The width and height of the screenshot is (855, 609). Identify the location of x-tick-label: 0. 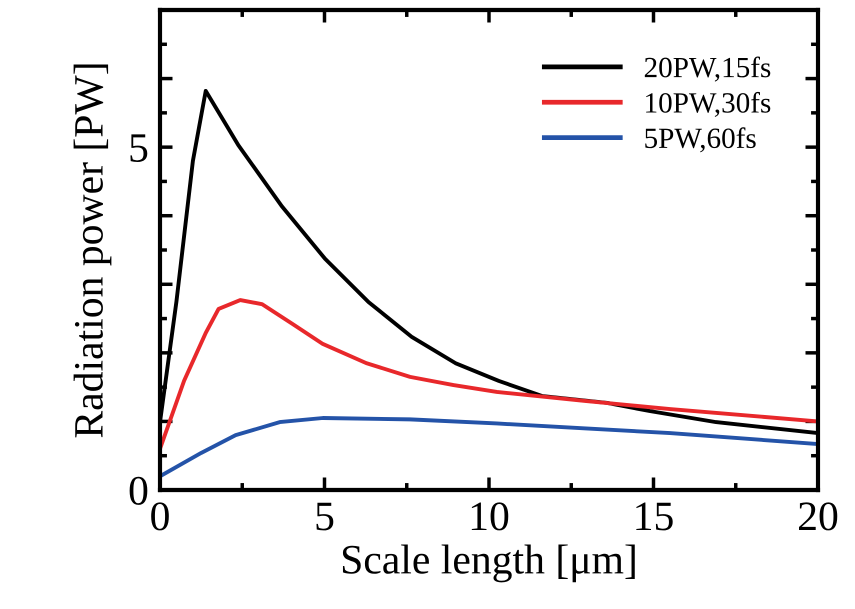
(160, 516).